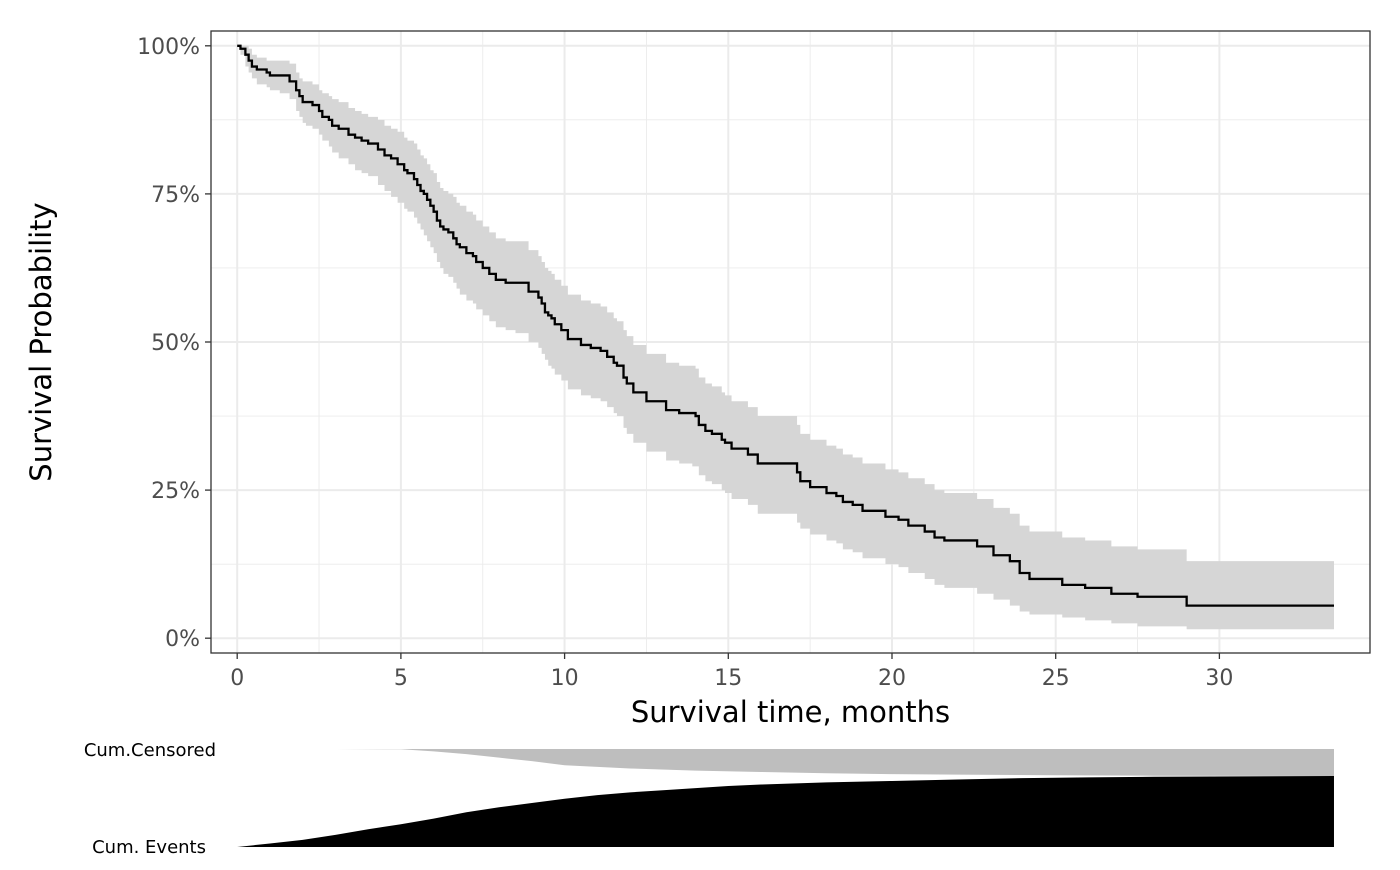 The image size is (1400, 870). What do you see at coordinates (237, 678) in the screenshot?
I see `x-tick-label: 0` at bounding box center [237, 678].